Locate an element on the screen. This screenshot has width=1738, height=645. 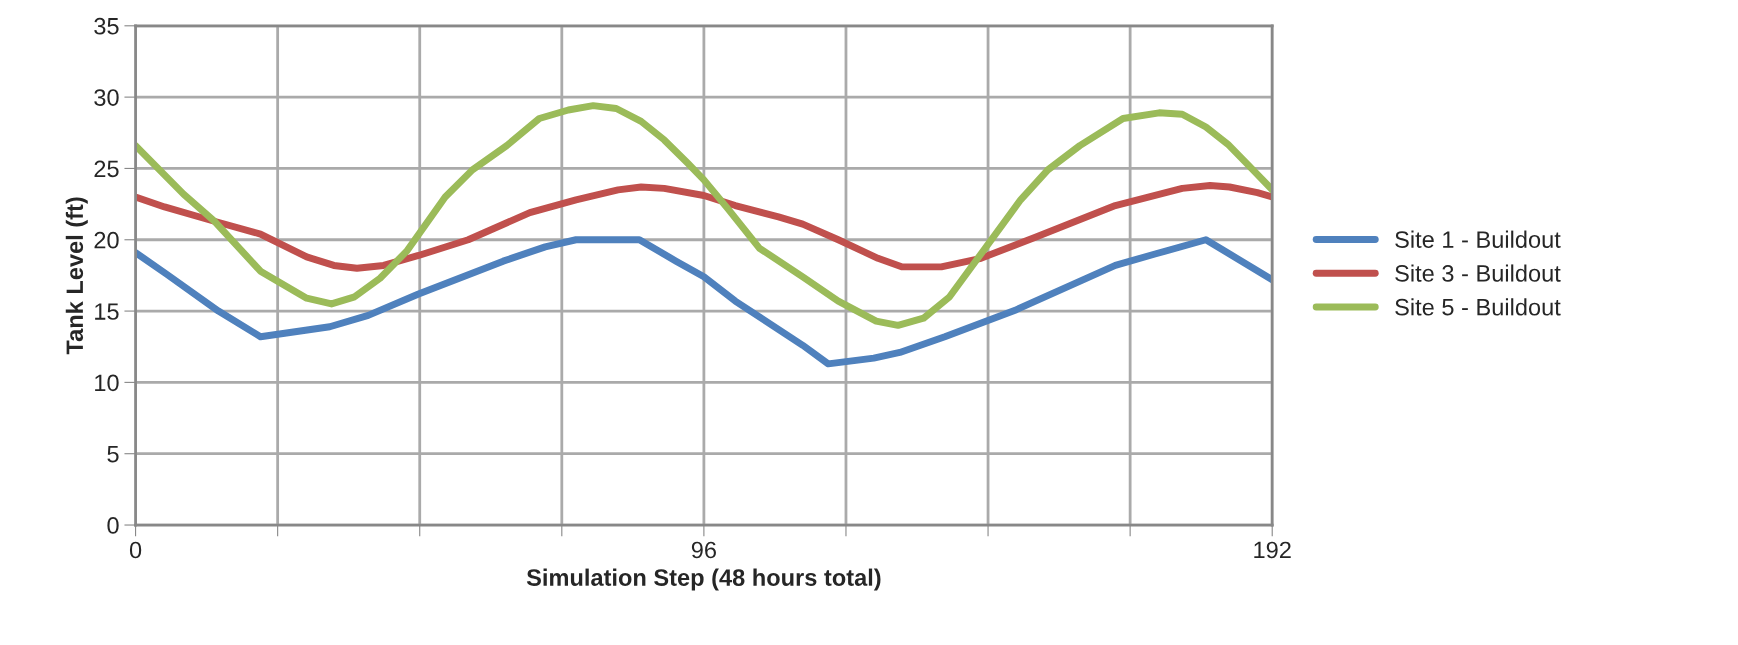
x-tick-label: 0 is located at coordinates (135, 550).